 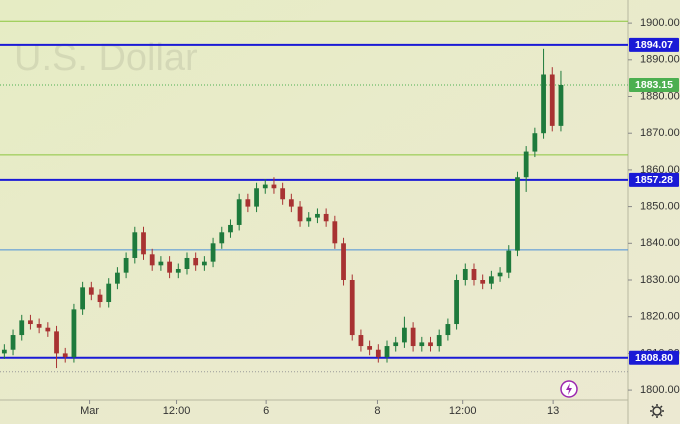 I want to click on y-tick-label: 1830.00, so click(x=660, y=280).